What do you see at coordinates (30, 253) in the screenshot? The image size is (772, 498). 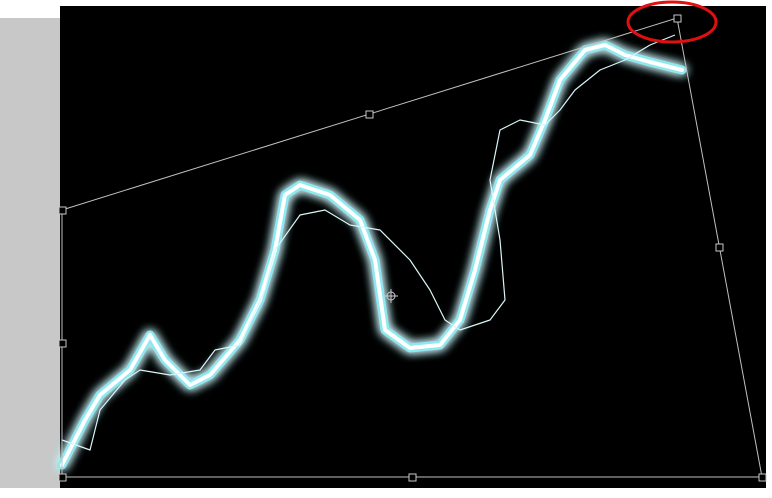 I see `pasteboard` at bounding box center [30, 253].